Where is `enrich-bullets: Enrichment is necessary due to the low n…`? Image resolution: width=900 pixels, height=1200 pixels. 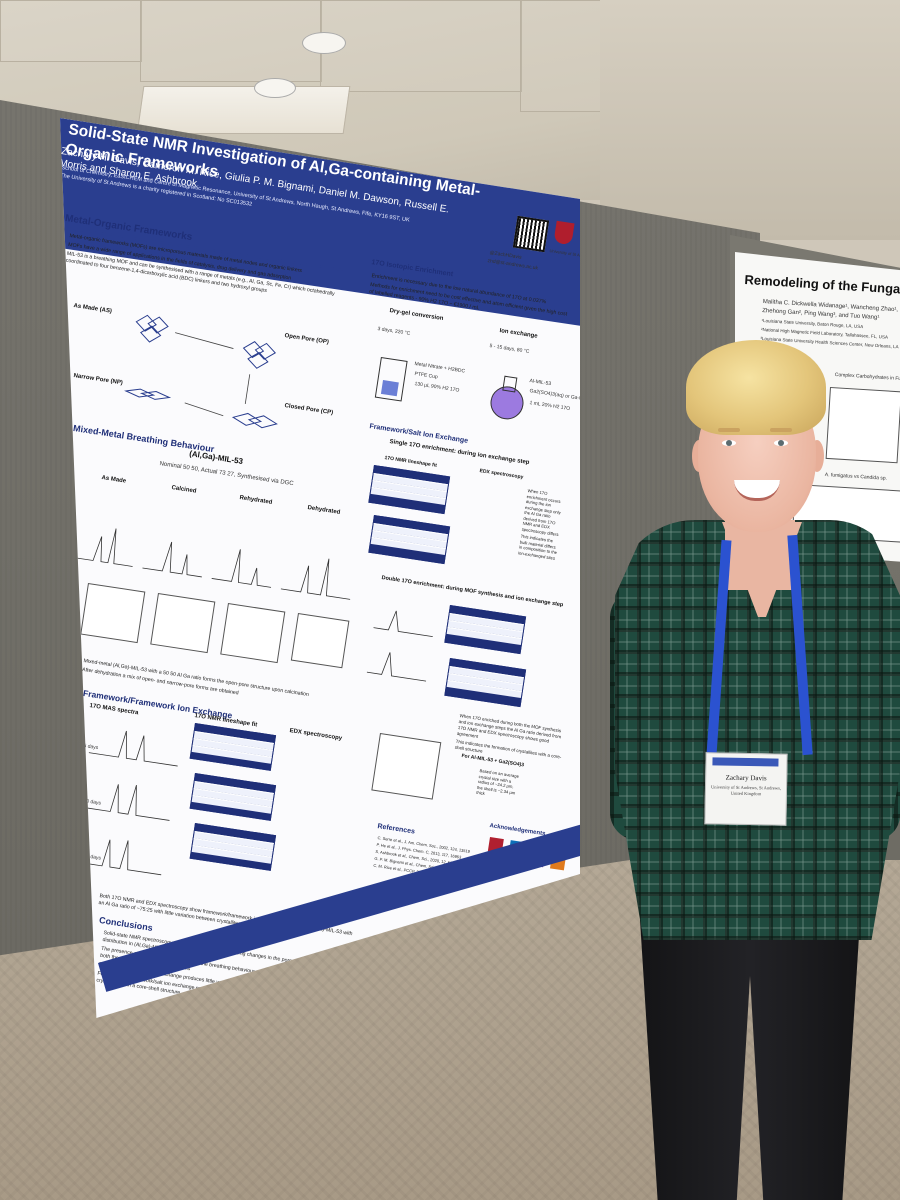
enrich-bullets: Enrichment is necessary due to the low n… is located at coordinates (468, 295).